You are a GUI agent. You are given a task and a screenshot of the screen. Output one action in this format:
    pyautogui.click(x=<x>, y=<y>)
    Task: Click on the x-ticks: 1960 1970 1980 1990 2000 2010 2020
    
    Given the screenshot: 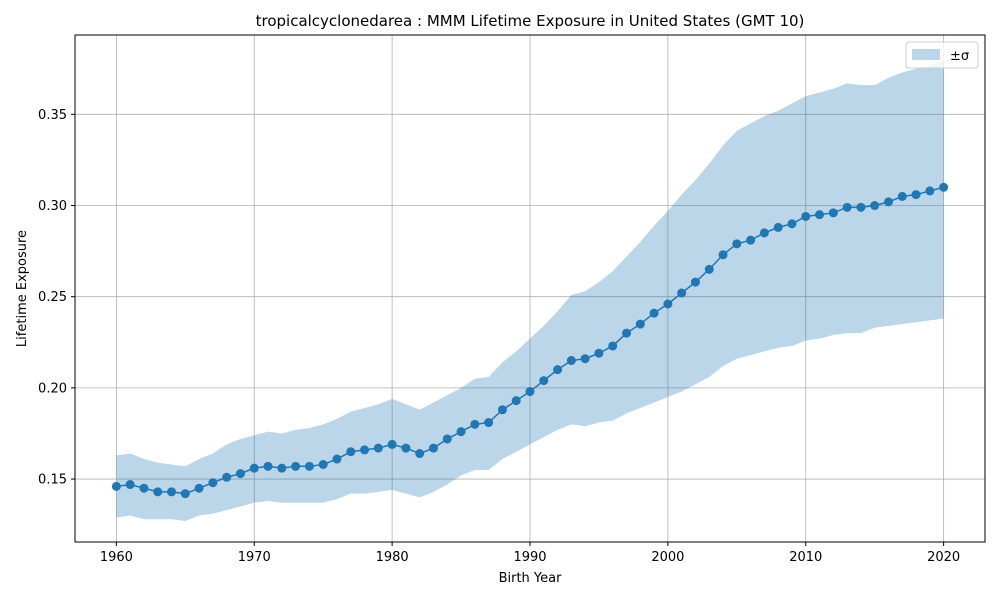 What is the action you would take?
    pyautogui.click(x=530, y=553)
    